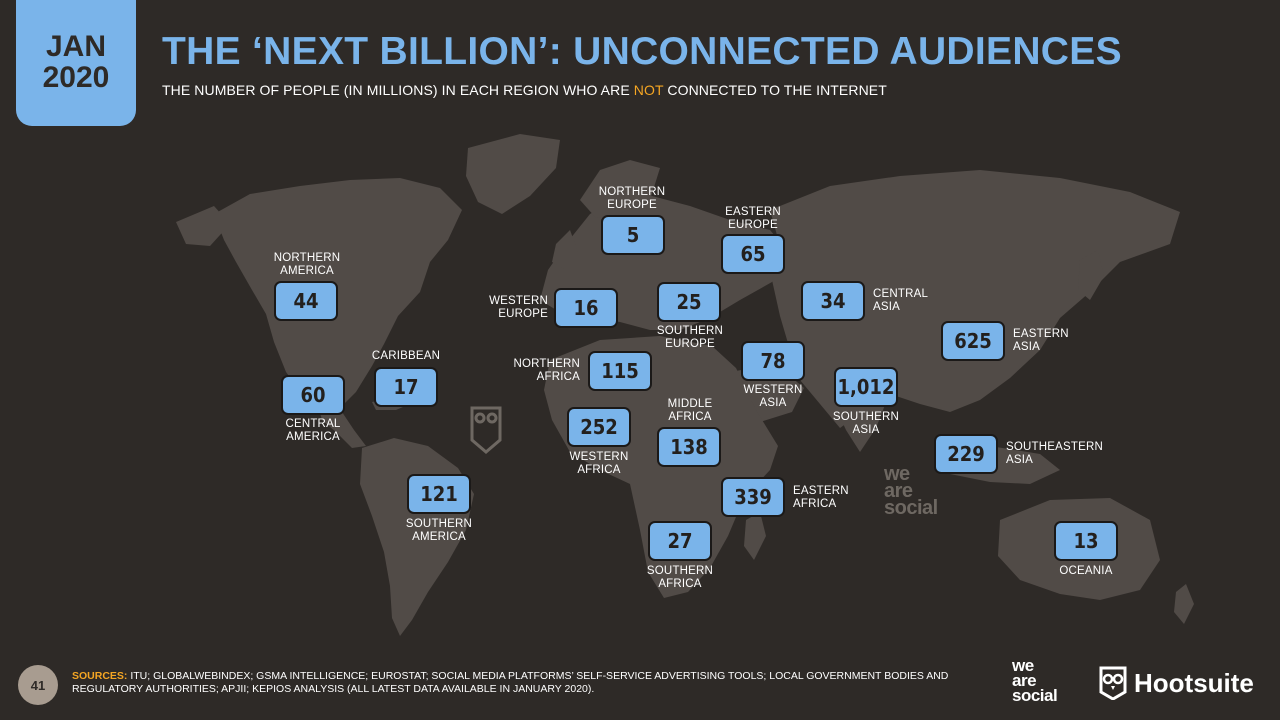  What do you see at coordinates (306, 301) in the screenshot?
I see `region-value-northern-america: 44` at bounding box center [306, 301].